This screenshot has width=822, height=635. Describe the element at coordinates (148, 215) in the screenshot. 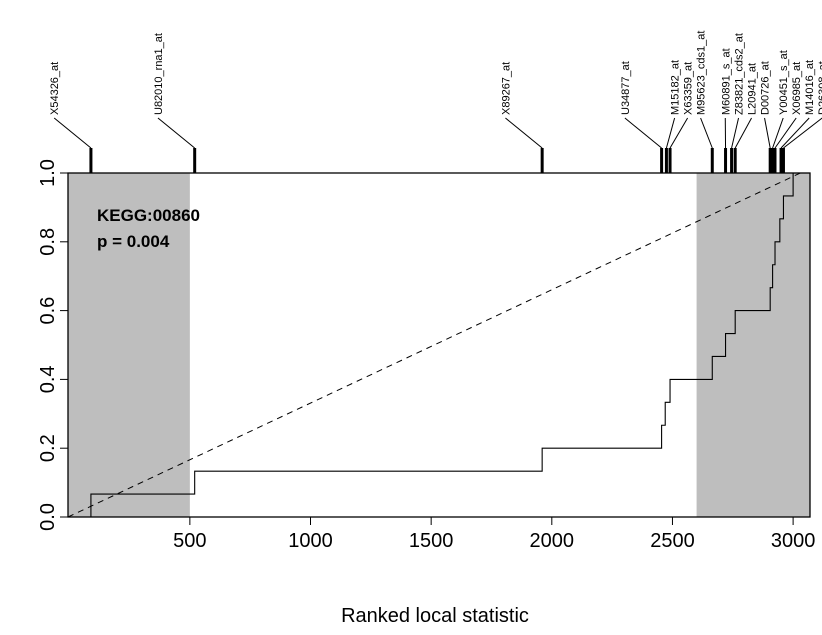

I see `annotation-line-1: KEGG:00860` at that location.